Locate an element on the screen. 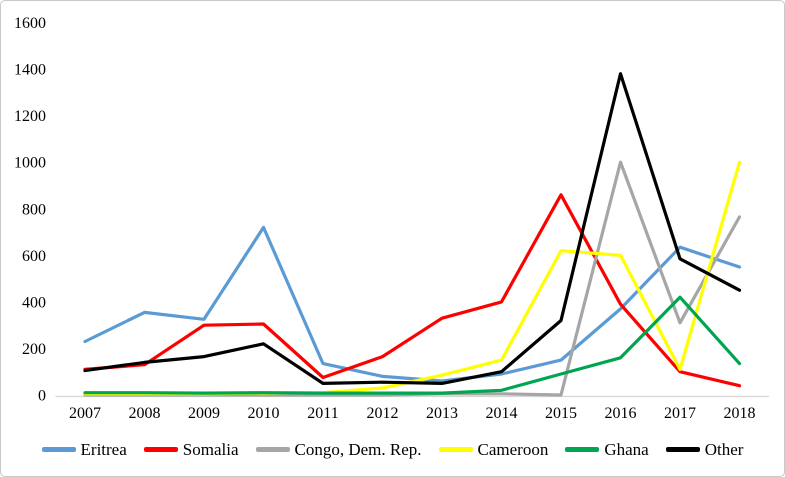  y-axis-tick-label: 800 is located at coordinates (34, 209).